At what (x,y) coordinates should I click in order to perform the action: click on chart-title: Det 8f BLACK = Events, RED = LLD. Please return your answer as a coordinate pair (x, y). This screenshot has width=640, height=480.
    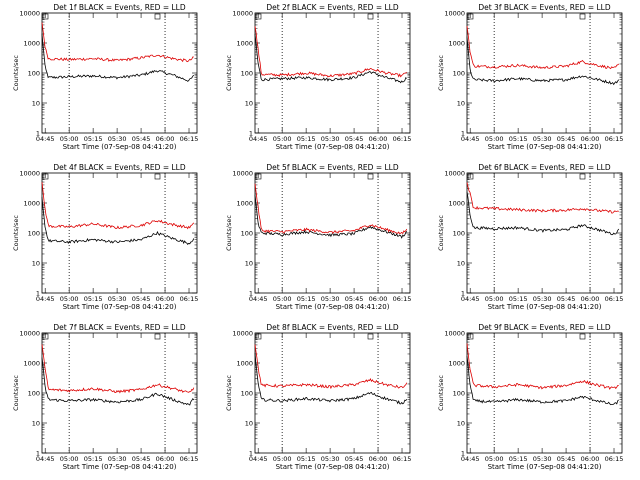
    Looking at the image, I should click on (332, 327).